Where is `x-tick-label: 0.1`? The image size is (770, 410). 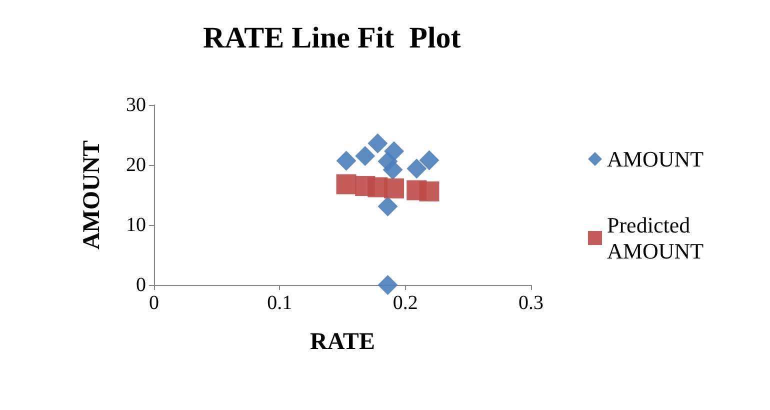 x-tick-label: 0.1 is located at coordinates (279, 303).